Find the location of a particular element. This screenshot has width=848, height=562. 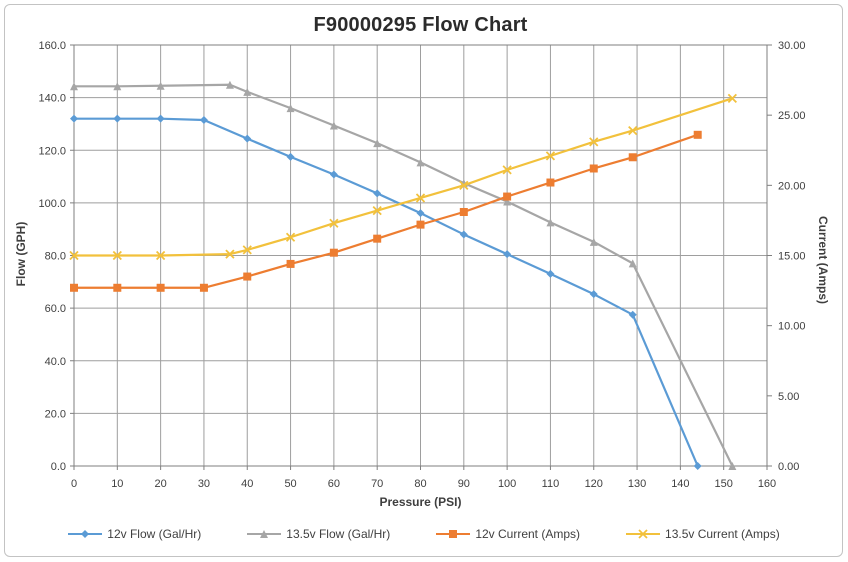

legend-label: 13.5v Flow (Gal/Hr) is located at coordinates (338, 534).